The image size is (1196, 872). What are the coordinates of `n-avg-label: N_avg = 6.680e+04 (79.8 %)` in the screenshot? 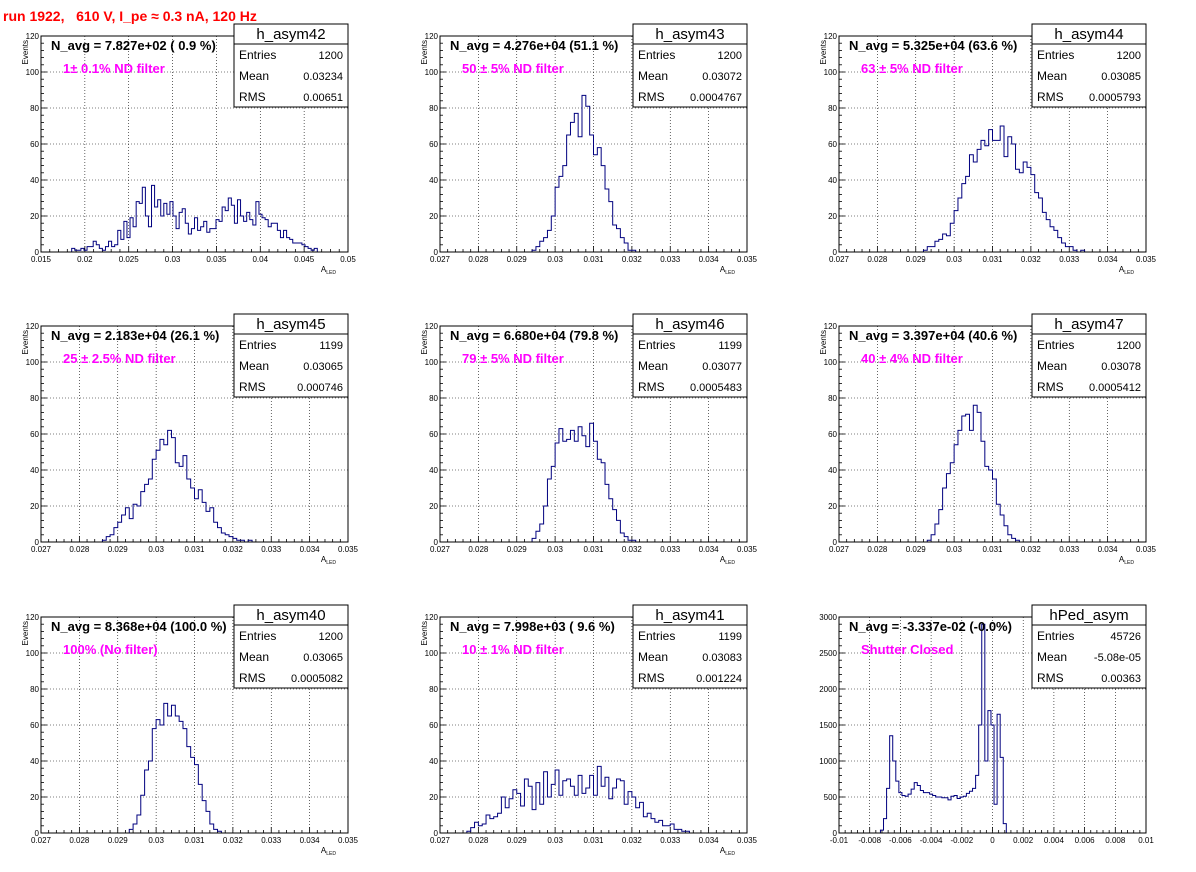 It's located at (534, 335).